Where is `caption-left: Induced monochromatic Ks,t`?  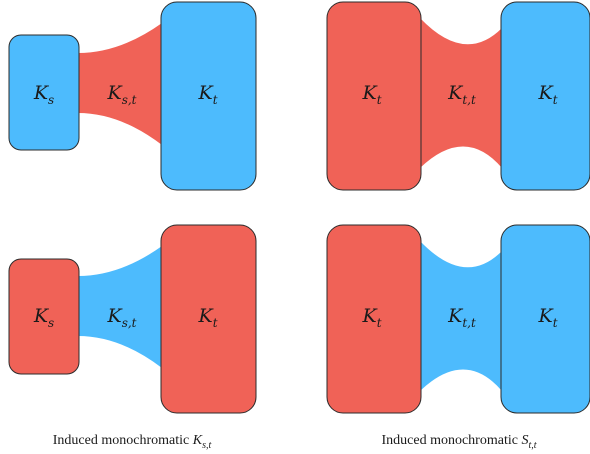
caption-left: Induced monochromatic Ks,t is located at coordinates (132, 442).